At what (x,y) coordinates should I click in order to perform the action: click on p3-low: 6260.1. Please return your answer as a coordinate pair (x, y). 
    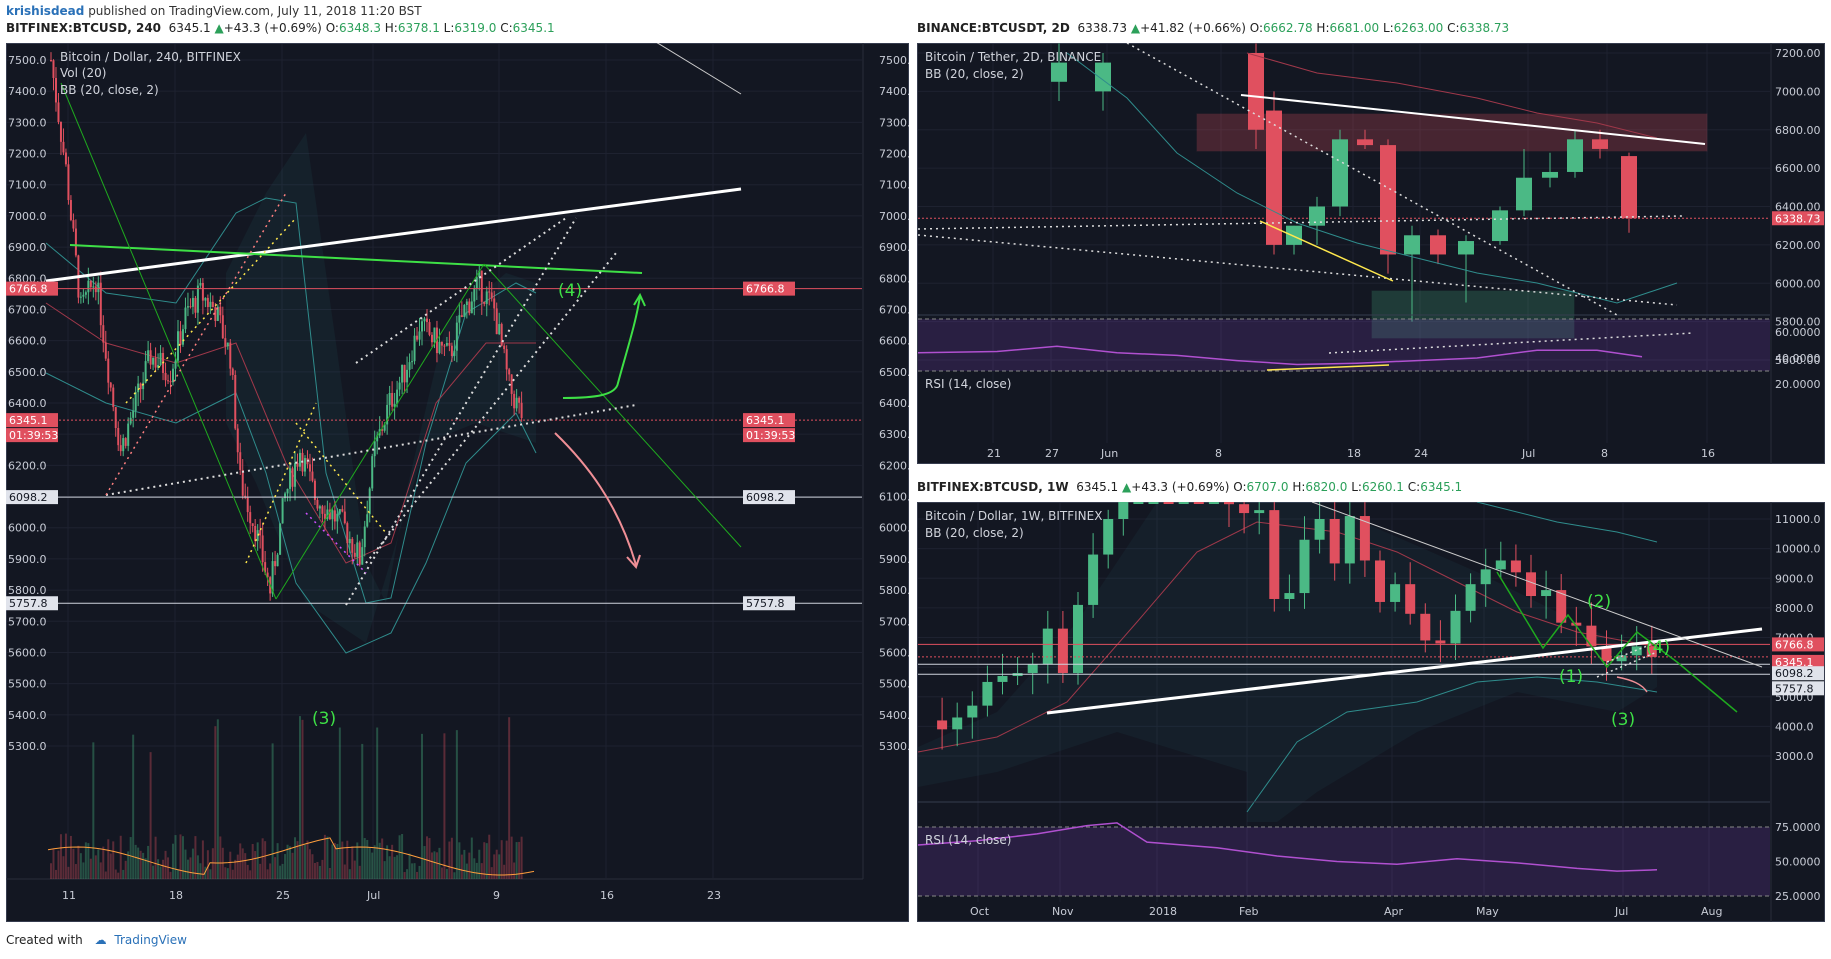
    Looking at the image, I should click on (1382, 487).